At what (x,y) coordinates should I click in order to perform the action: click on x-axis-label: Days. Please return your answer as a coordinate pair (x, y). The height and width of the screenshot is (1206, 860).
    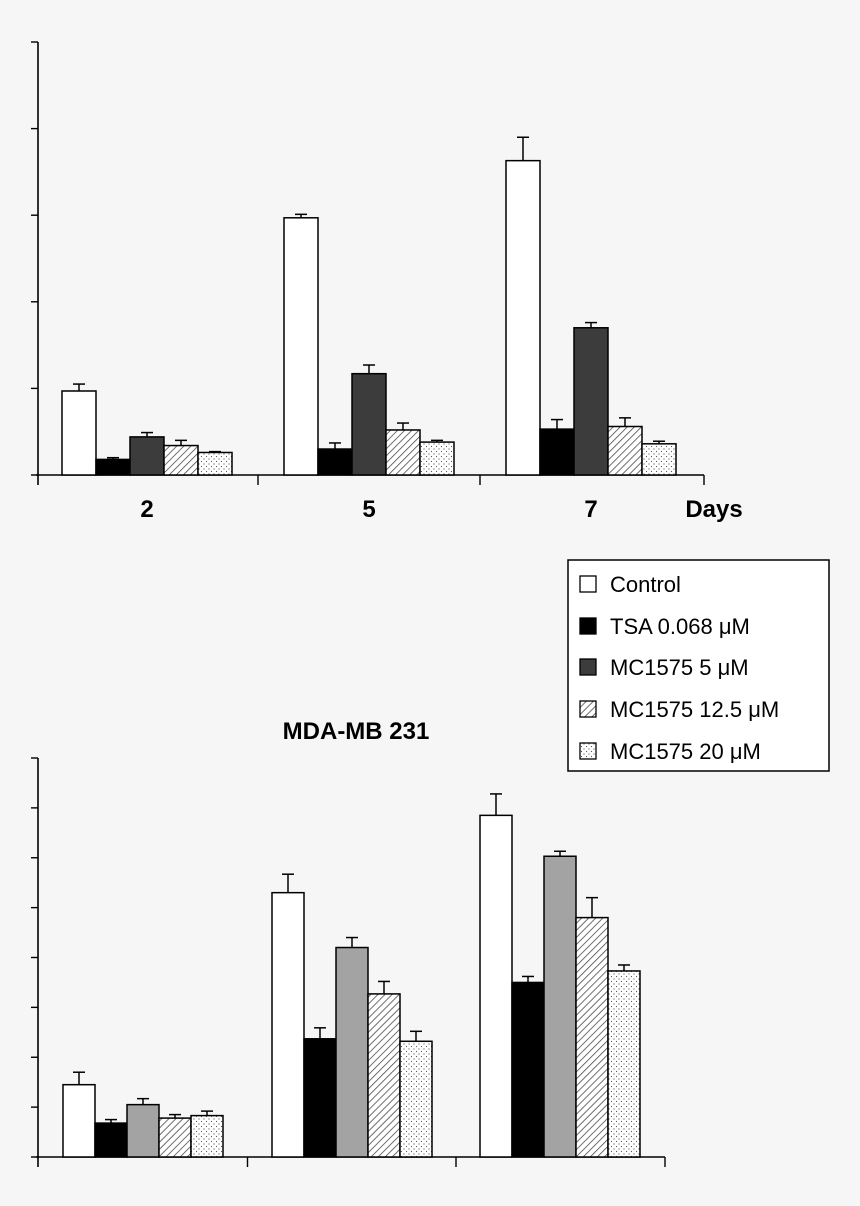
    Looking at the image, I should click on (713, 509).